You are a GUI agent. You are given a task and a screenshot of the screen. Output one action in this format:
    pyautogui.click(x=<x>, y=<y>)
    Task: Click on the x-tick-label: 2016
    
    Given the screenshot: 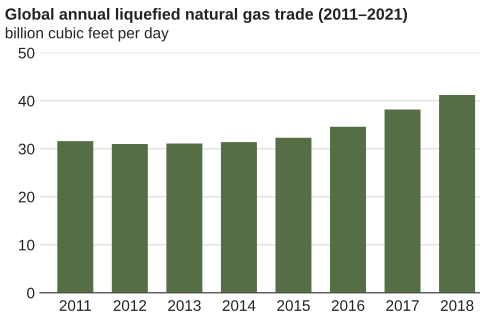 What is the action you would take?
    pyautogui.click(x=348, y=305)
    